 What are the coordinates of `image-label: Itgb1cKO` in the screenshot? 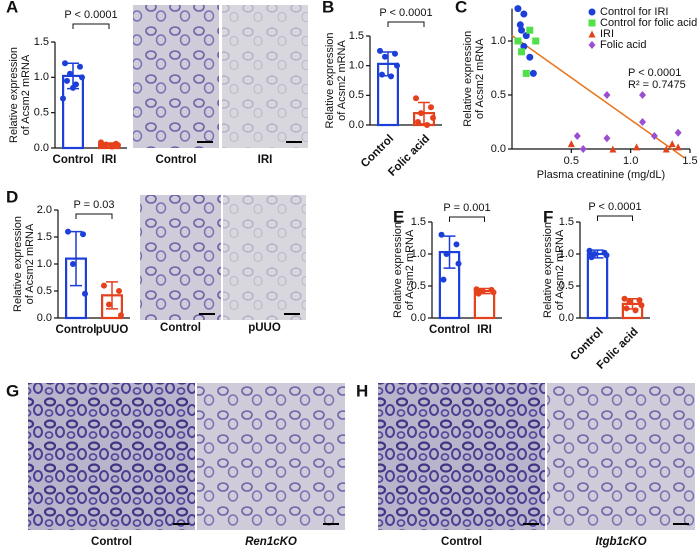 It's located at (620, 542).